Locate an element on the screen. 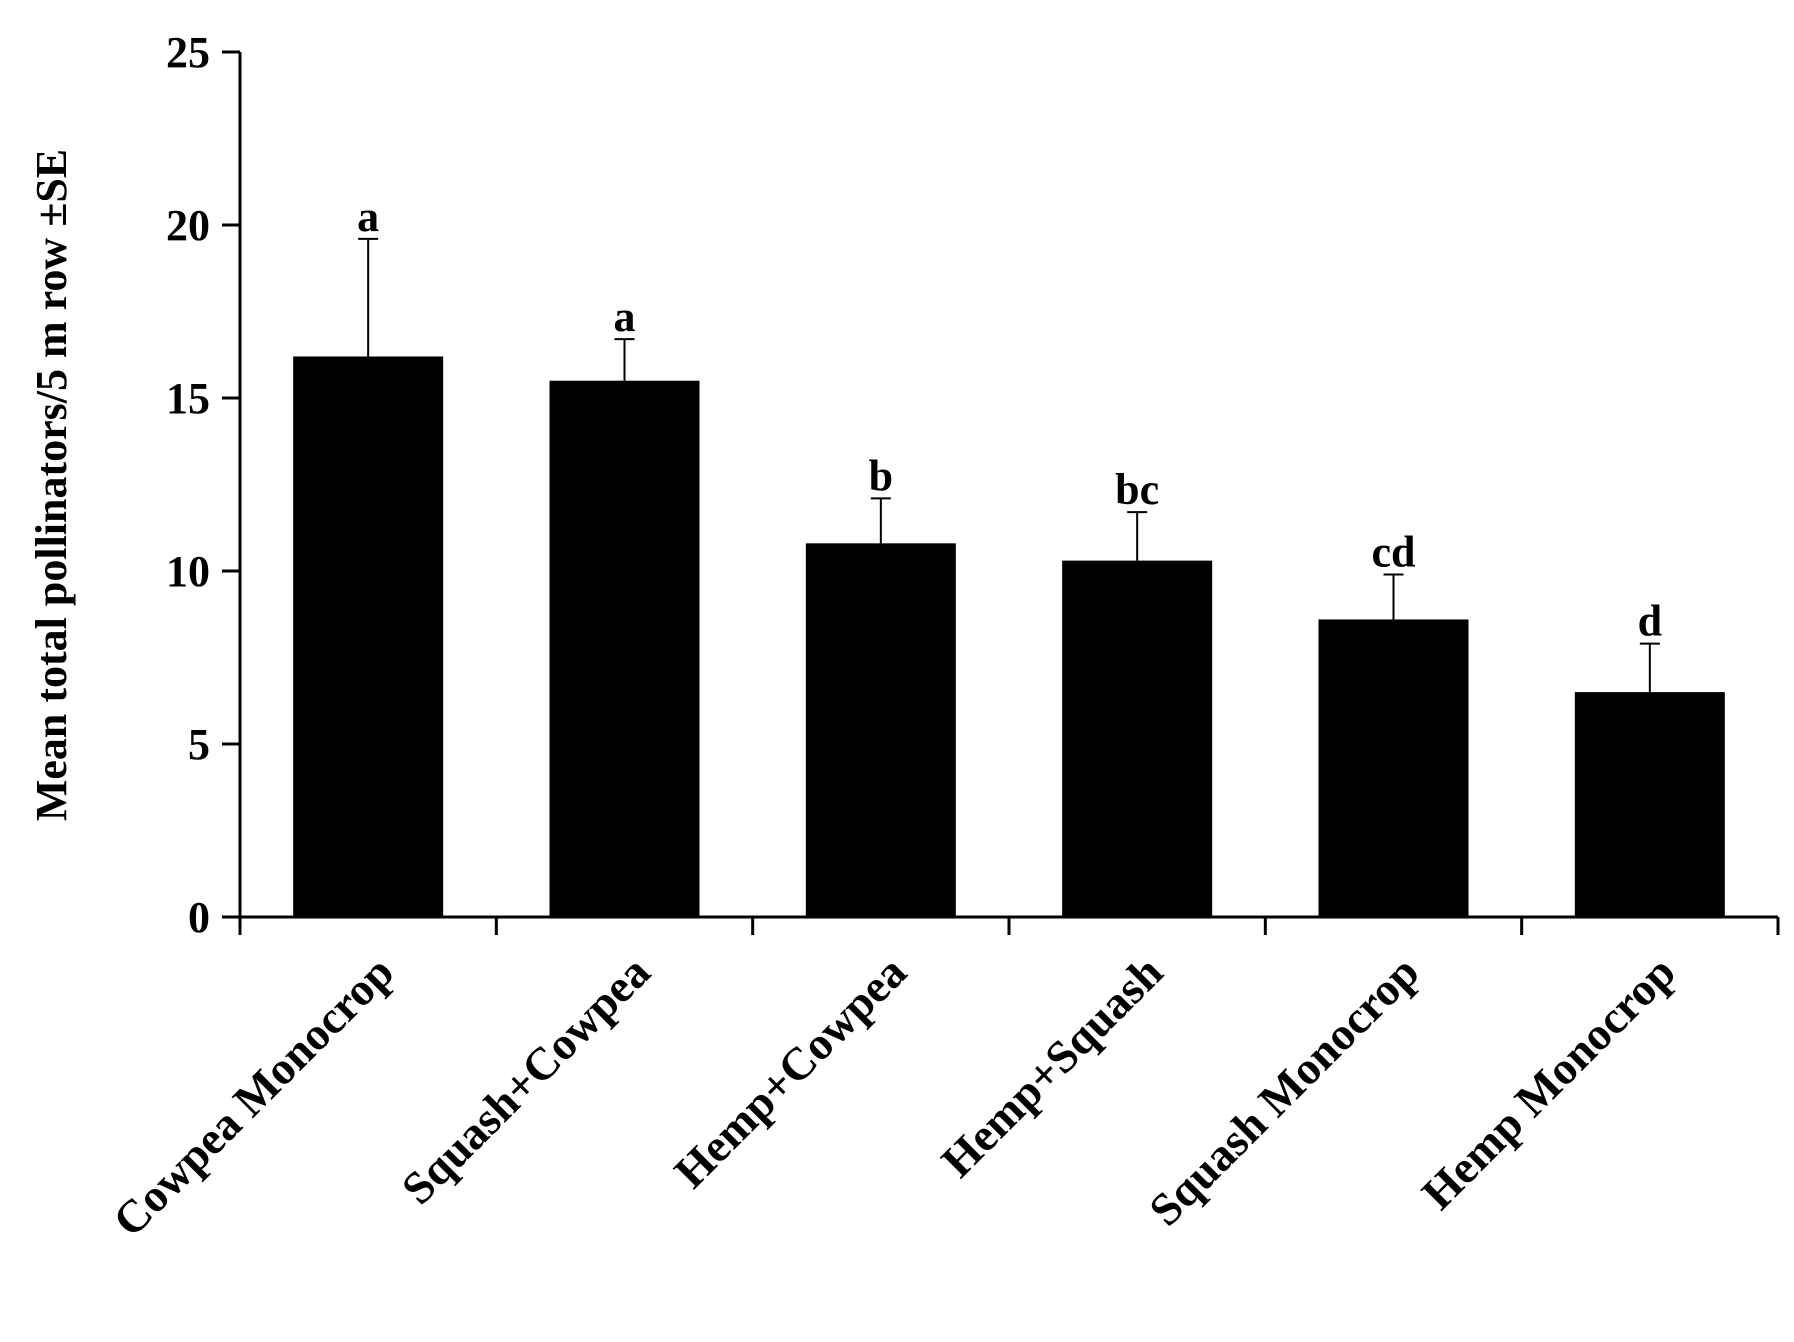  significance-letter: d is located at coordinates (1650, 621).